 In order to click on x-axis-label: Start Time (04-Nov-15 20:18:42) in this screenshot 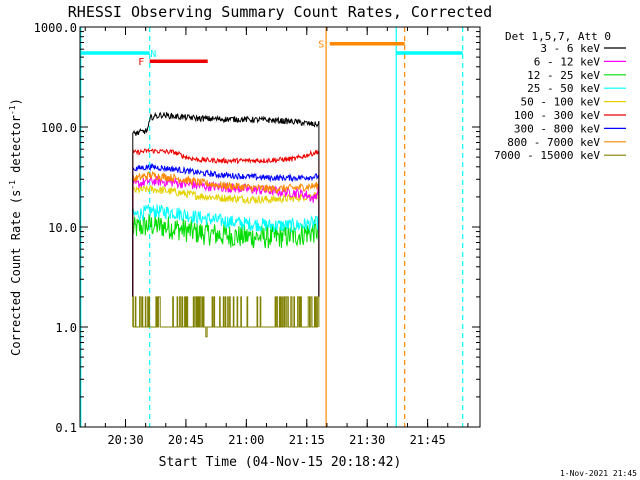, I will do `click(280, 462)`.